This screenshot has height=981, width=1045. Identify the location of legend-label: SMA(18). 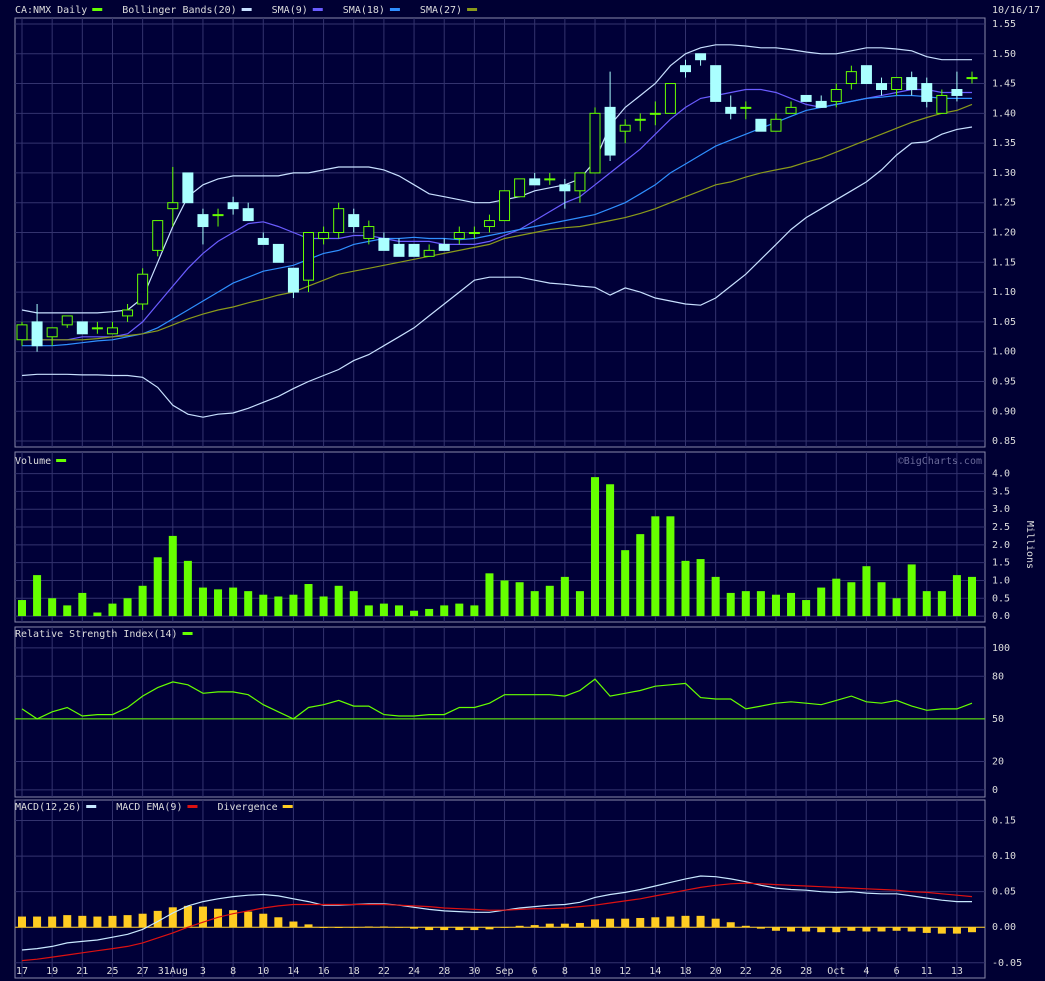
(364, 10).